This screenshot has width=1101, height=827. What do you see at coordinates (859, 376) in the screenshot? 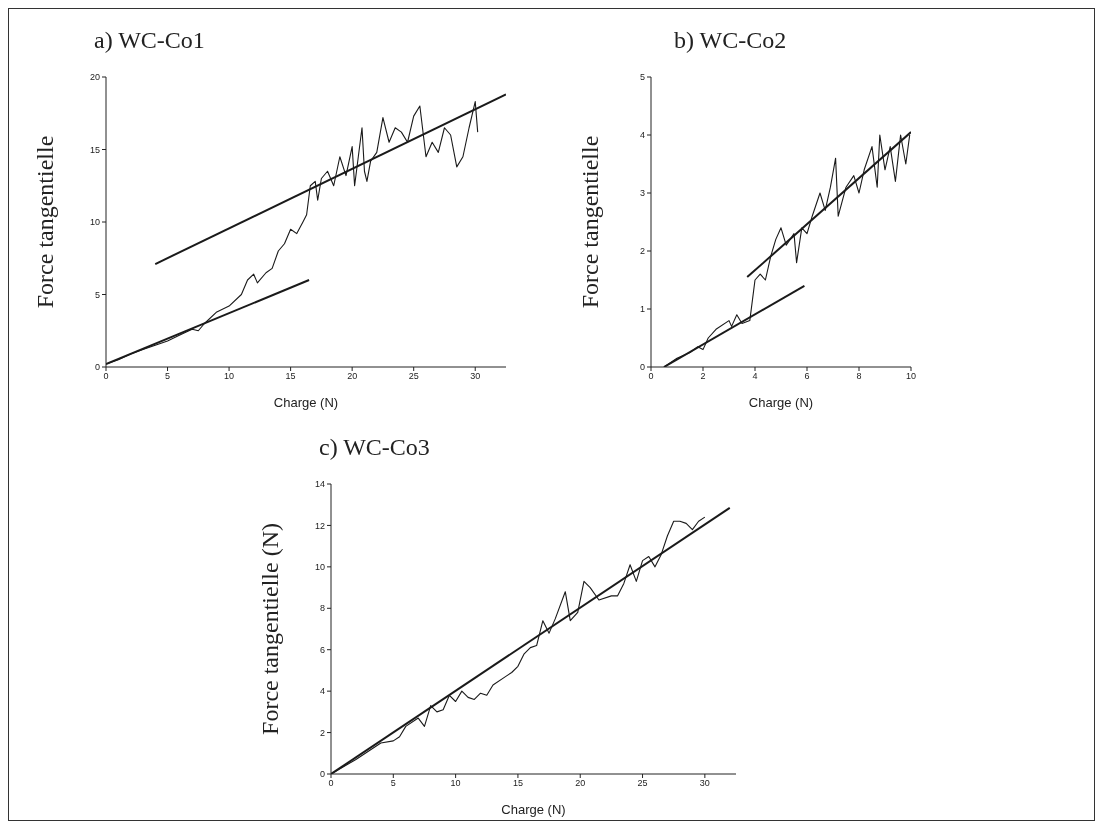
I see `x-tick-label: 8` at bounding box center [859, 376].